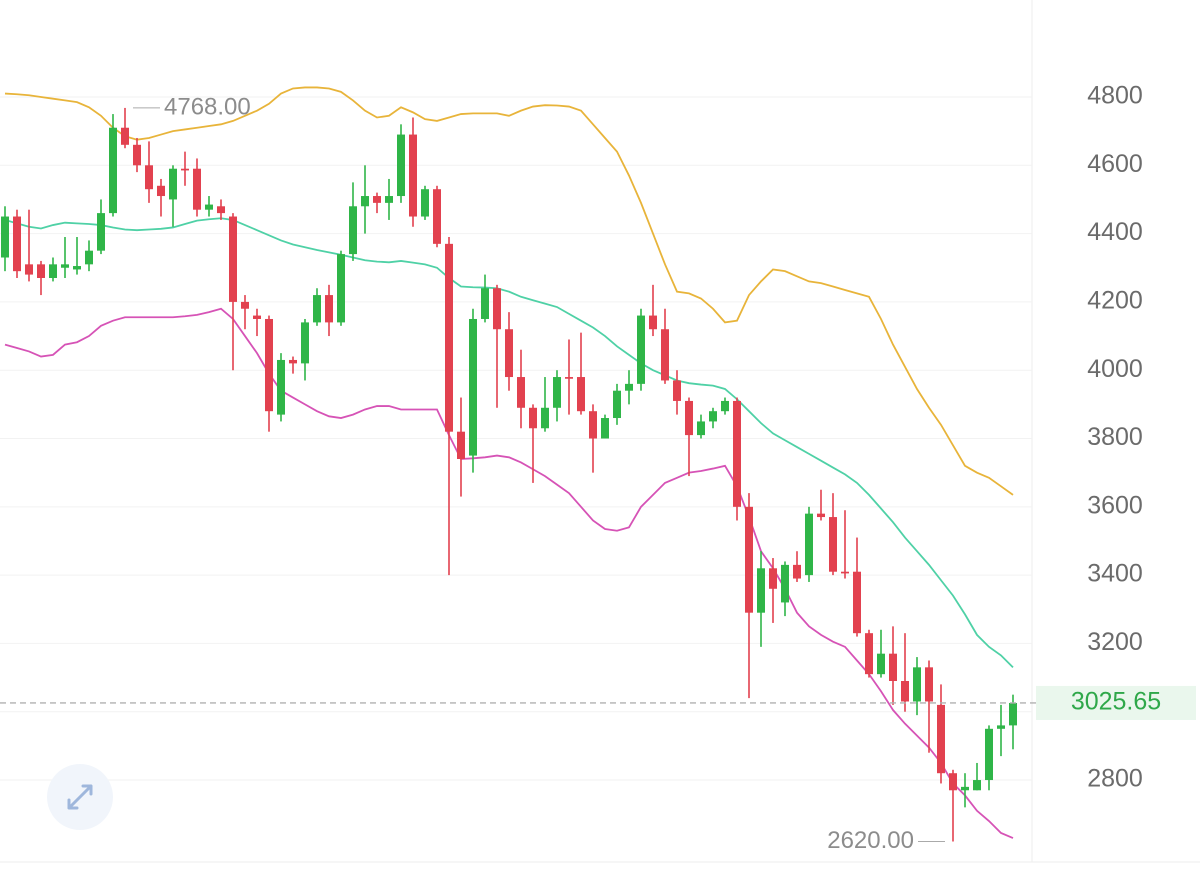  Describe the element at coordinates (207, 106) in the screenshot. I see `marker-label: 4768.00` at that location.